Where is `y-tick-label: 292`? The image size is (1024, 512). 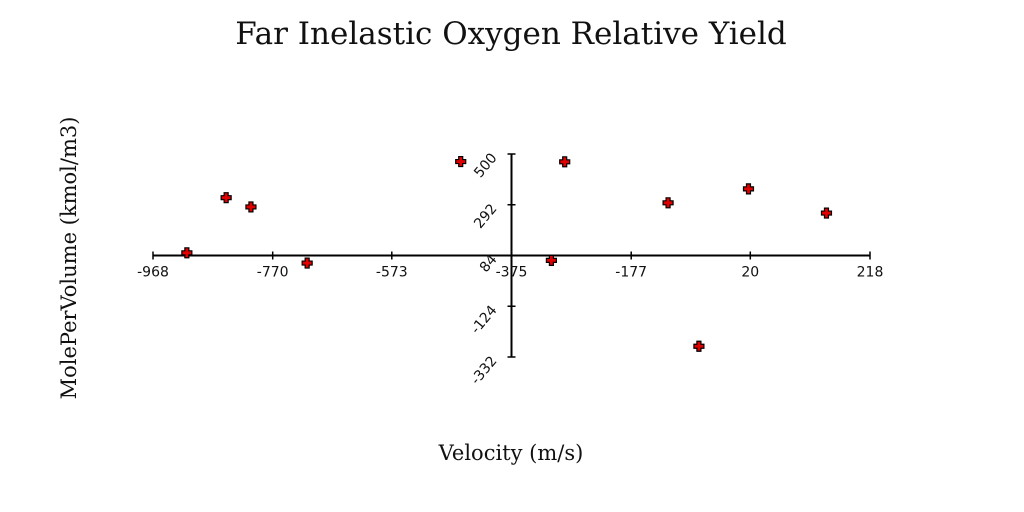
y-tick-label: 292 is located at coordinates (485, 216).